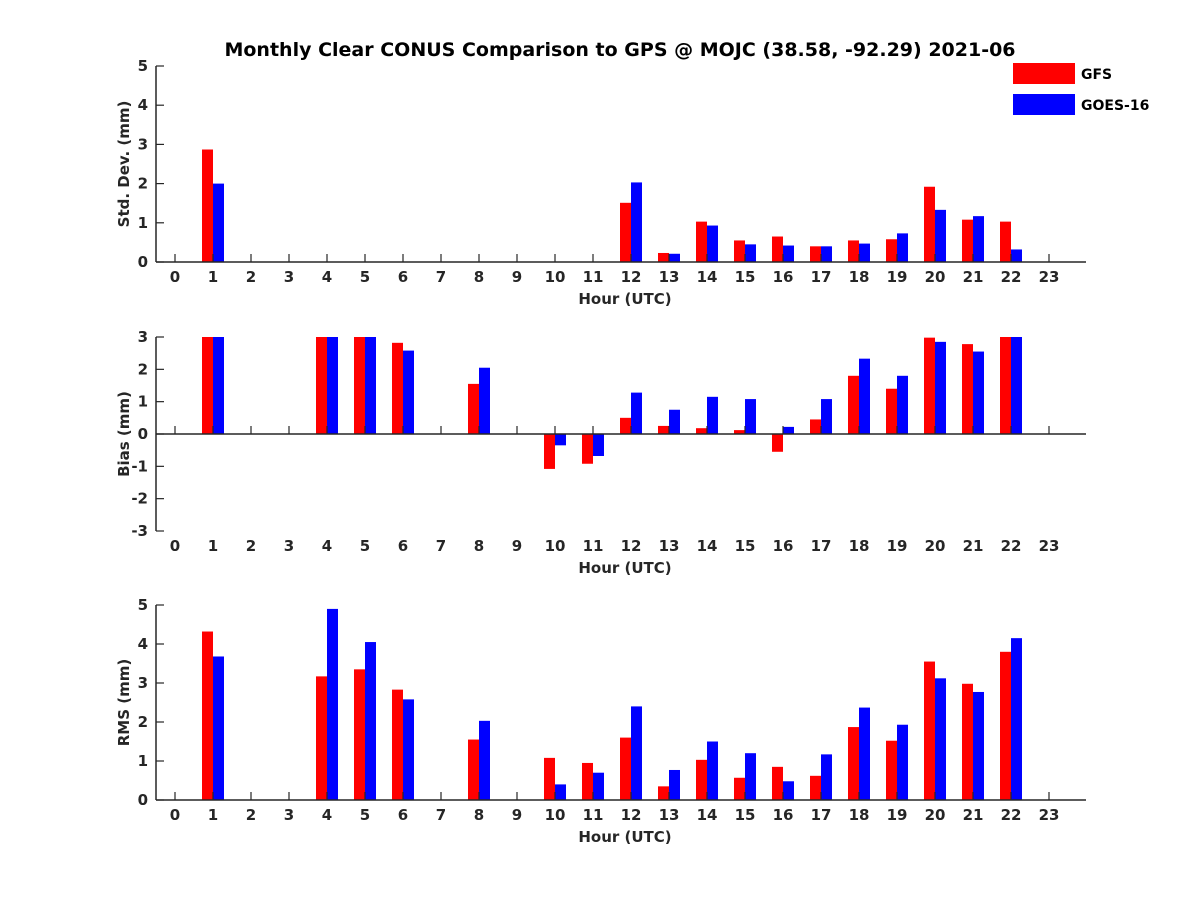 The image size is (1200, 905). I want to click on y-tick-label: -3, so click(139, 531).